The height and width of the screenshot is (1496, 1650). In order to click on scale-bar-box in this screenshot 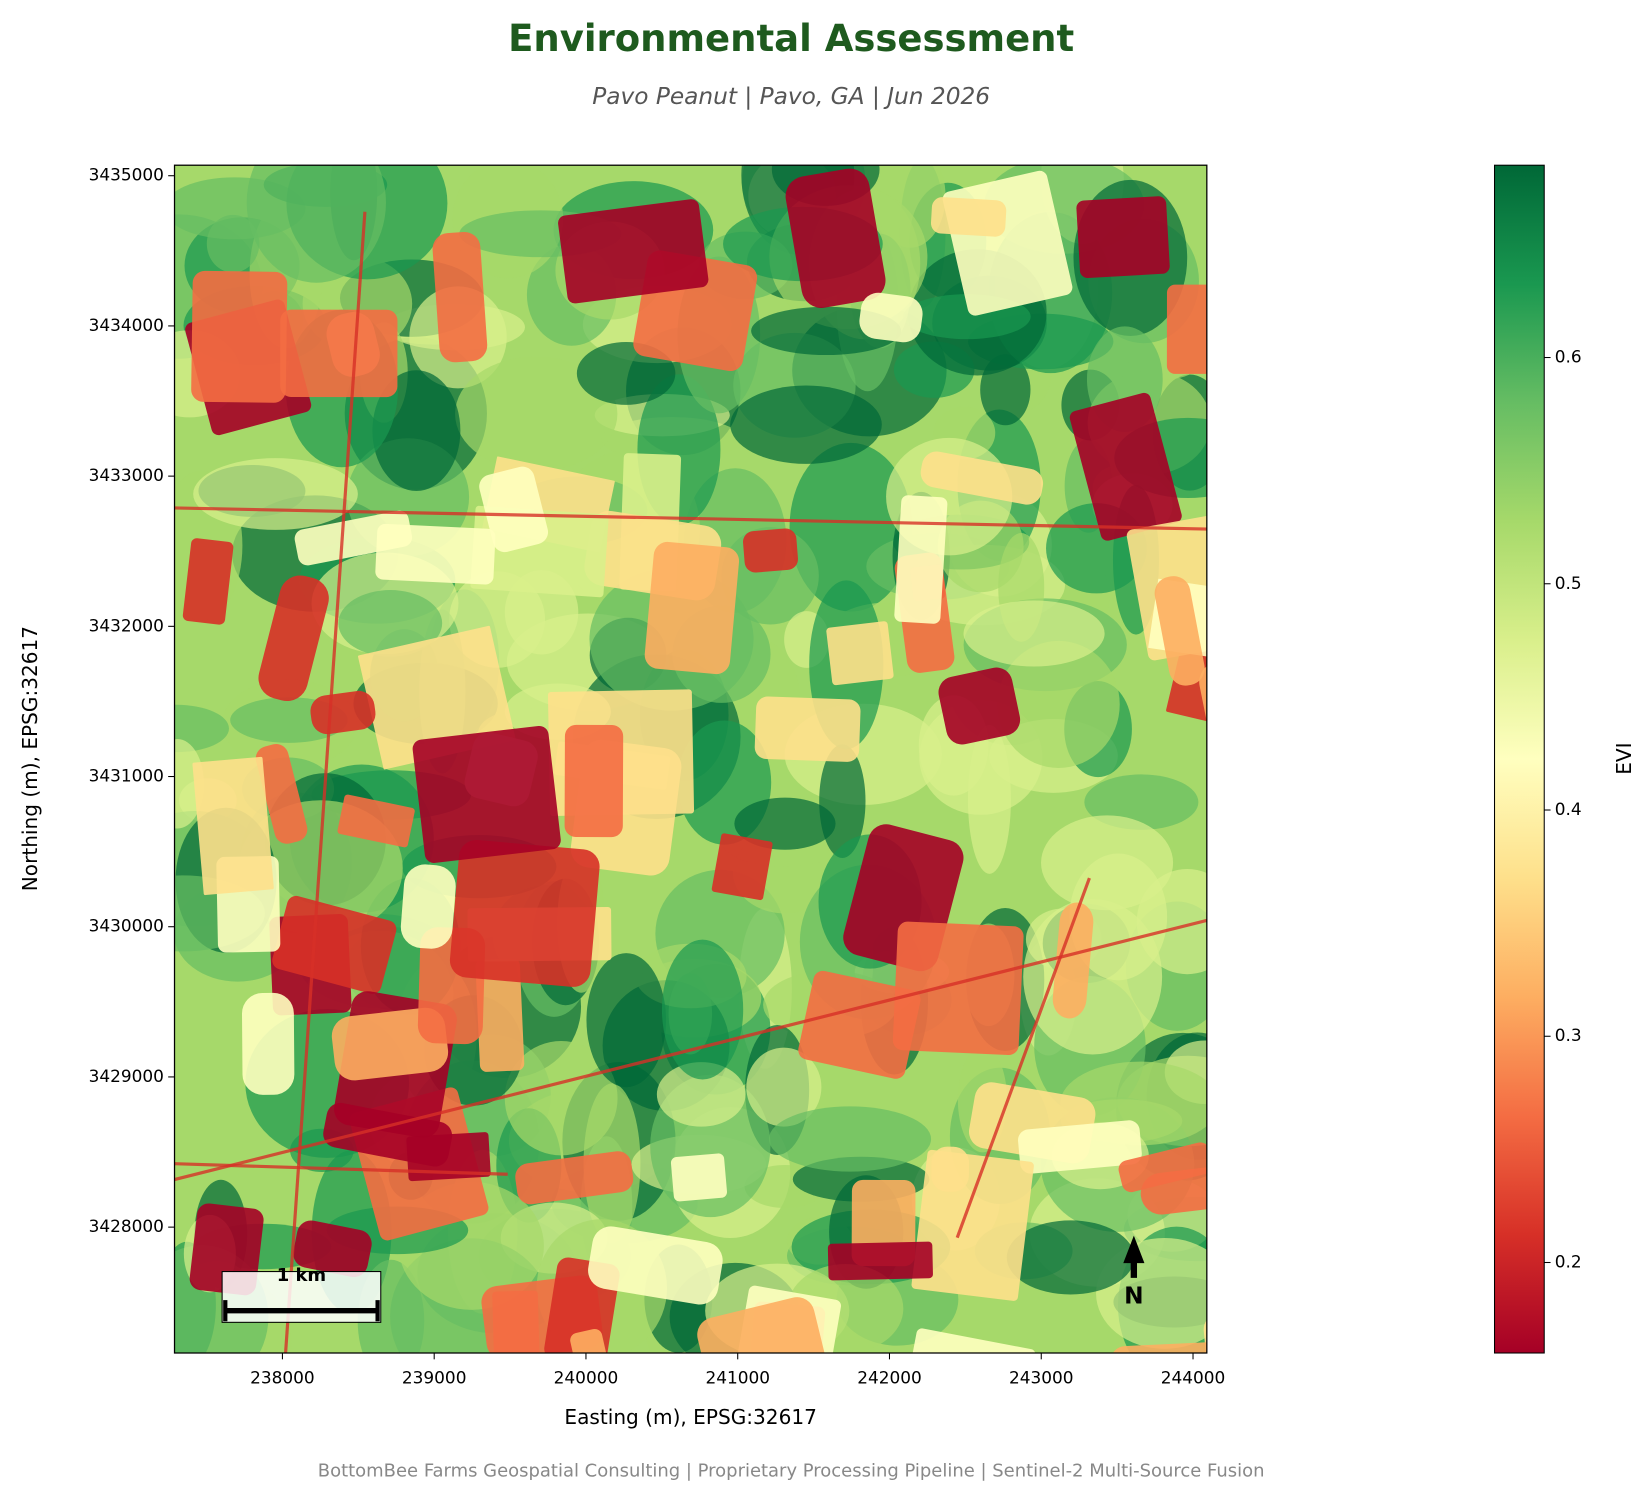, I will do `click(301, 1297)`.